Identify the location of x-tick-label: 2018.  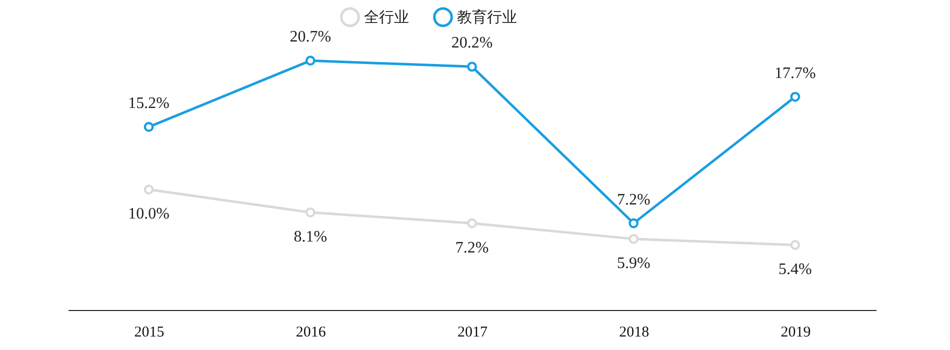
(634, 332).